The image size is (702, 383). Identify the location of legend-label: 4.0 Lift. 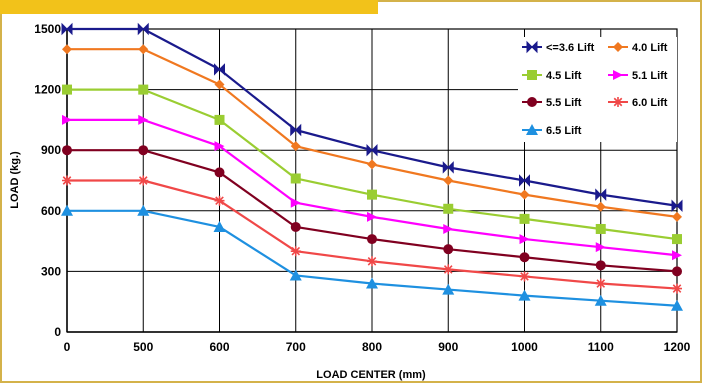
(650, 48).